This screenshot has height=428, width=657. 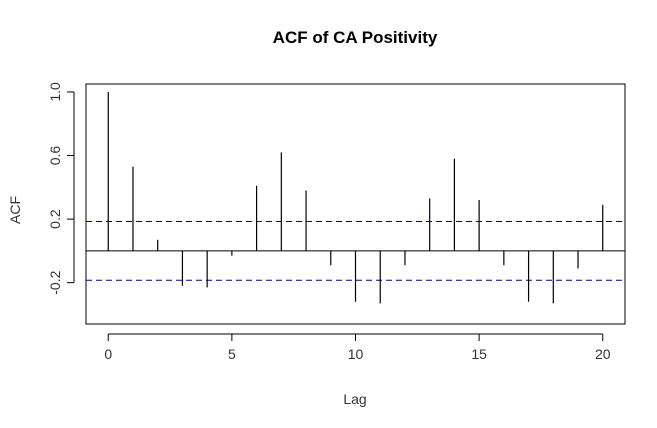 What do you see at coordinates (354, 399) in the screenshot?
I see `x-axis-label: Lag` at bounding box center [354, 399].